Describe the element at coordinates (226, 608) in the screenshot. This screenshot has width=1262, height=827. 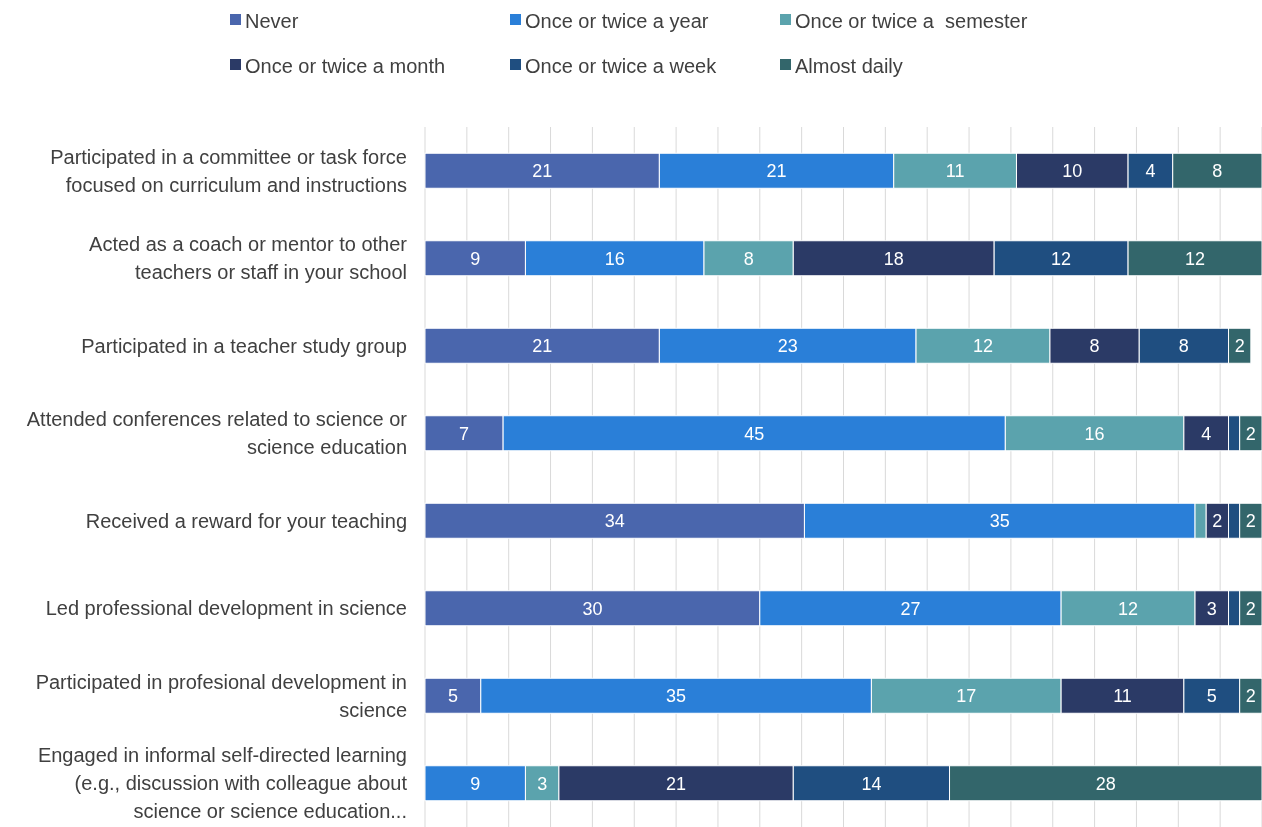
I see `y-tick-label: Led professional development in science` at that location.